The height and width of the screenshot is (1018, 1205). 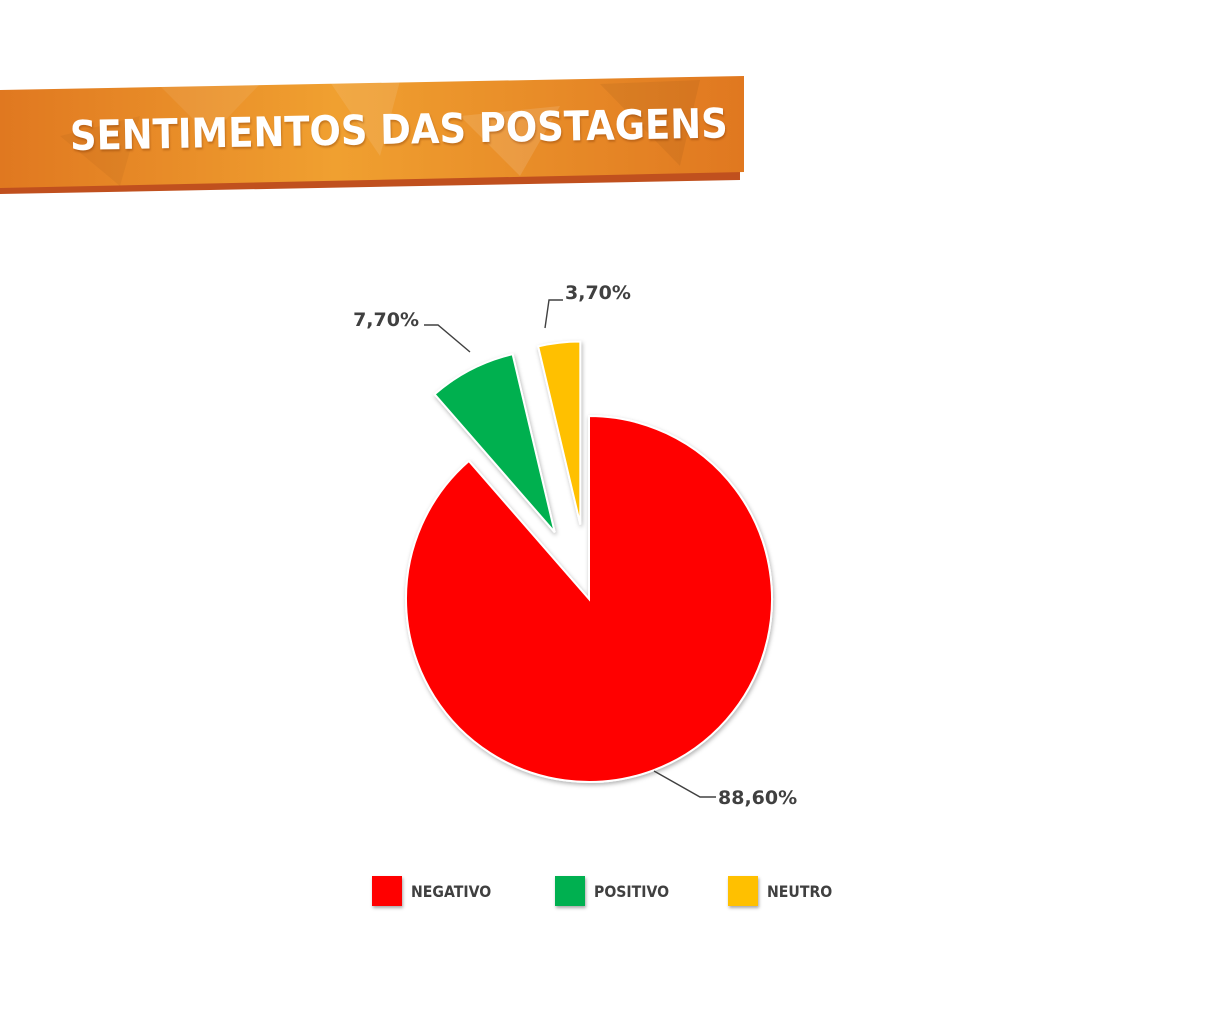 What do you see at coordinates (570, 891) in the screenshot?
I see `legend-swatch-positivo` at bounding box center [570, 891].